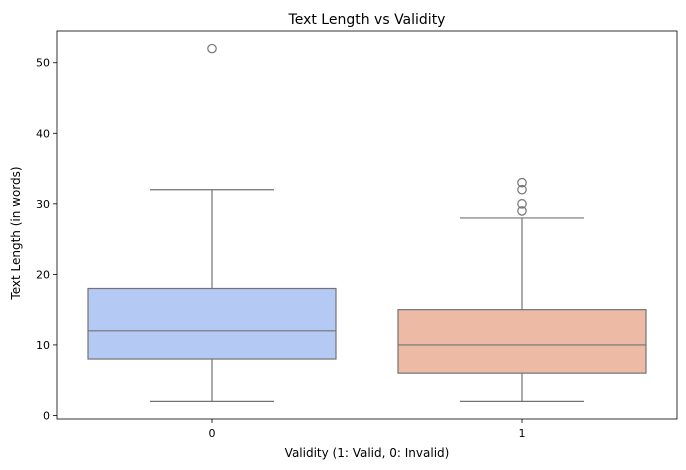 The image size is (686, 470). What do you see at coordinates (16, 233) in the screenshot?
I see `y-axis-label: Text Length (in words)` at bounding box center [16, 233].